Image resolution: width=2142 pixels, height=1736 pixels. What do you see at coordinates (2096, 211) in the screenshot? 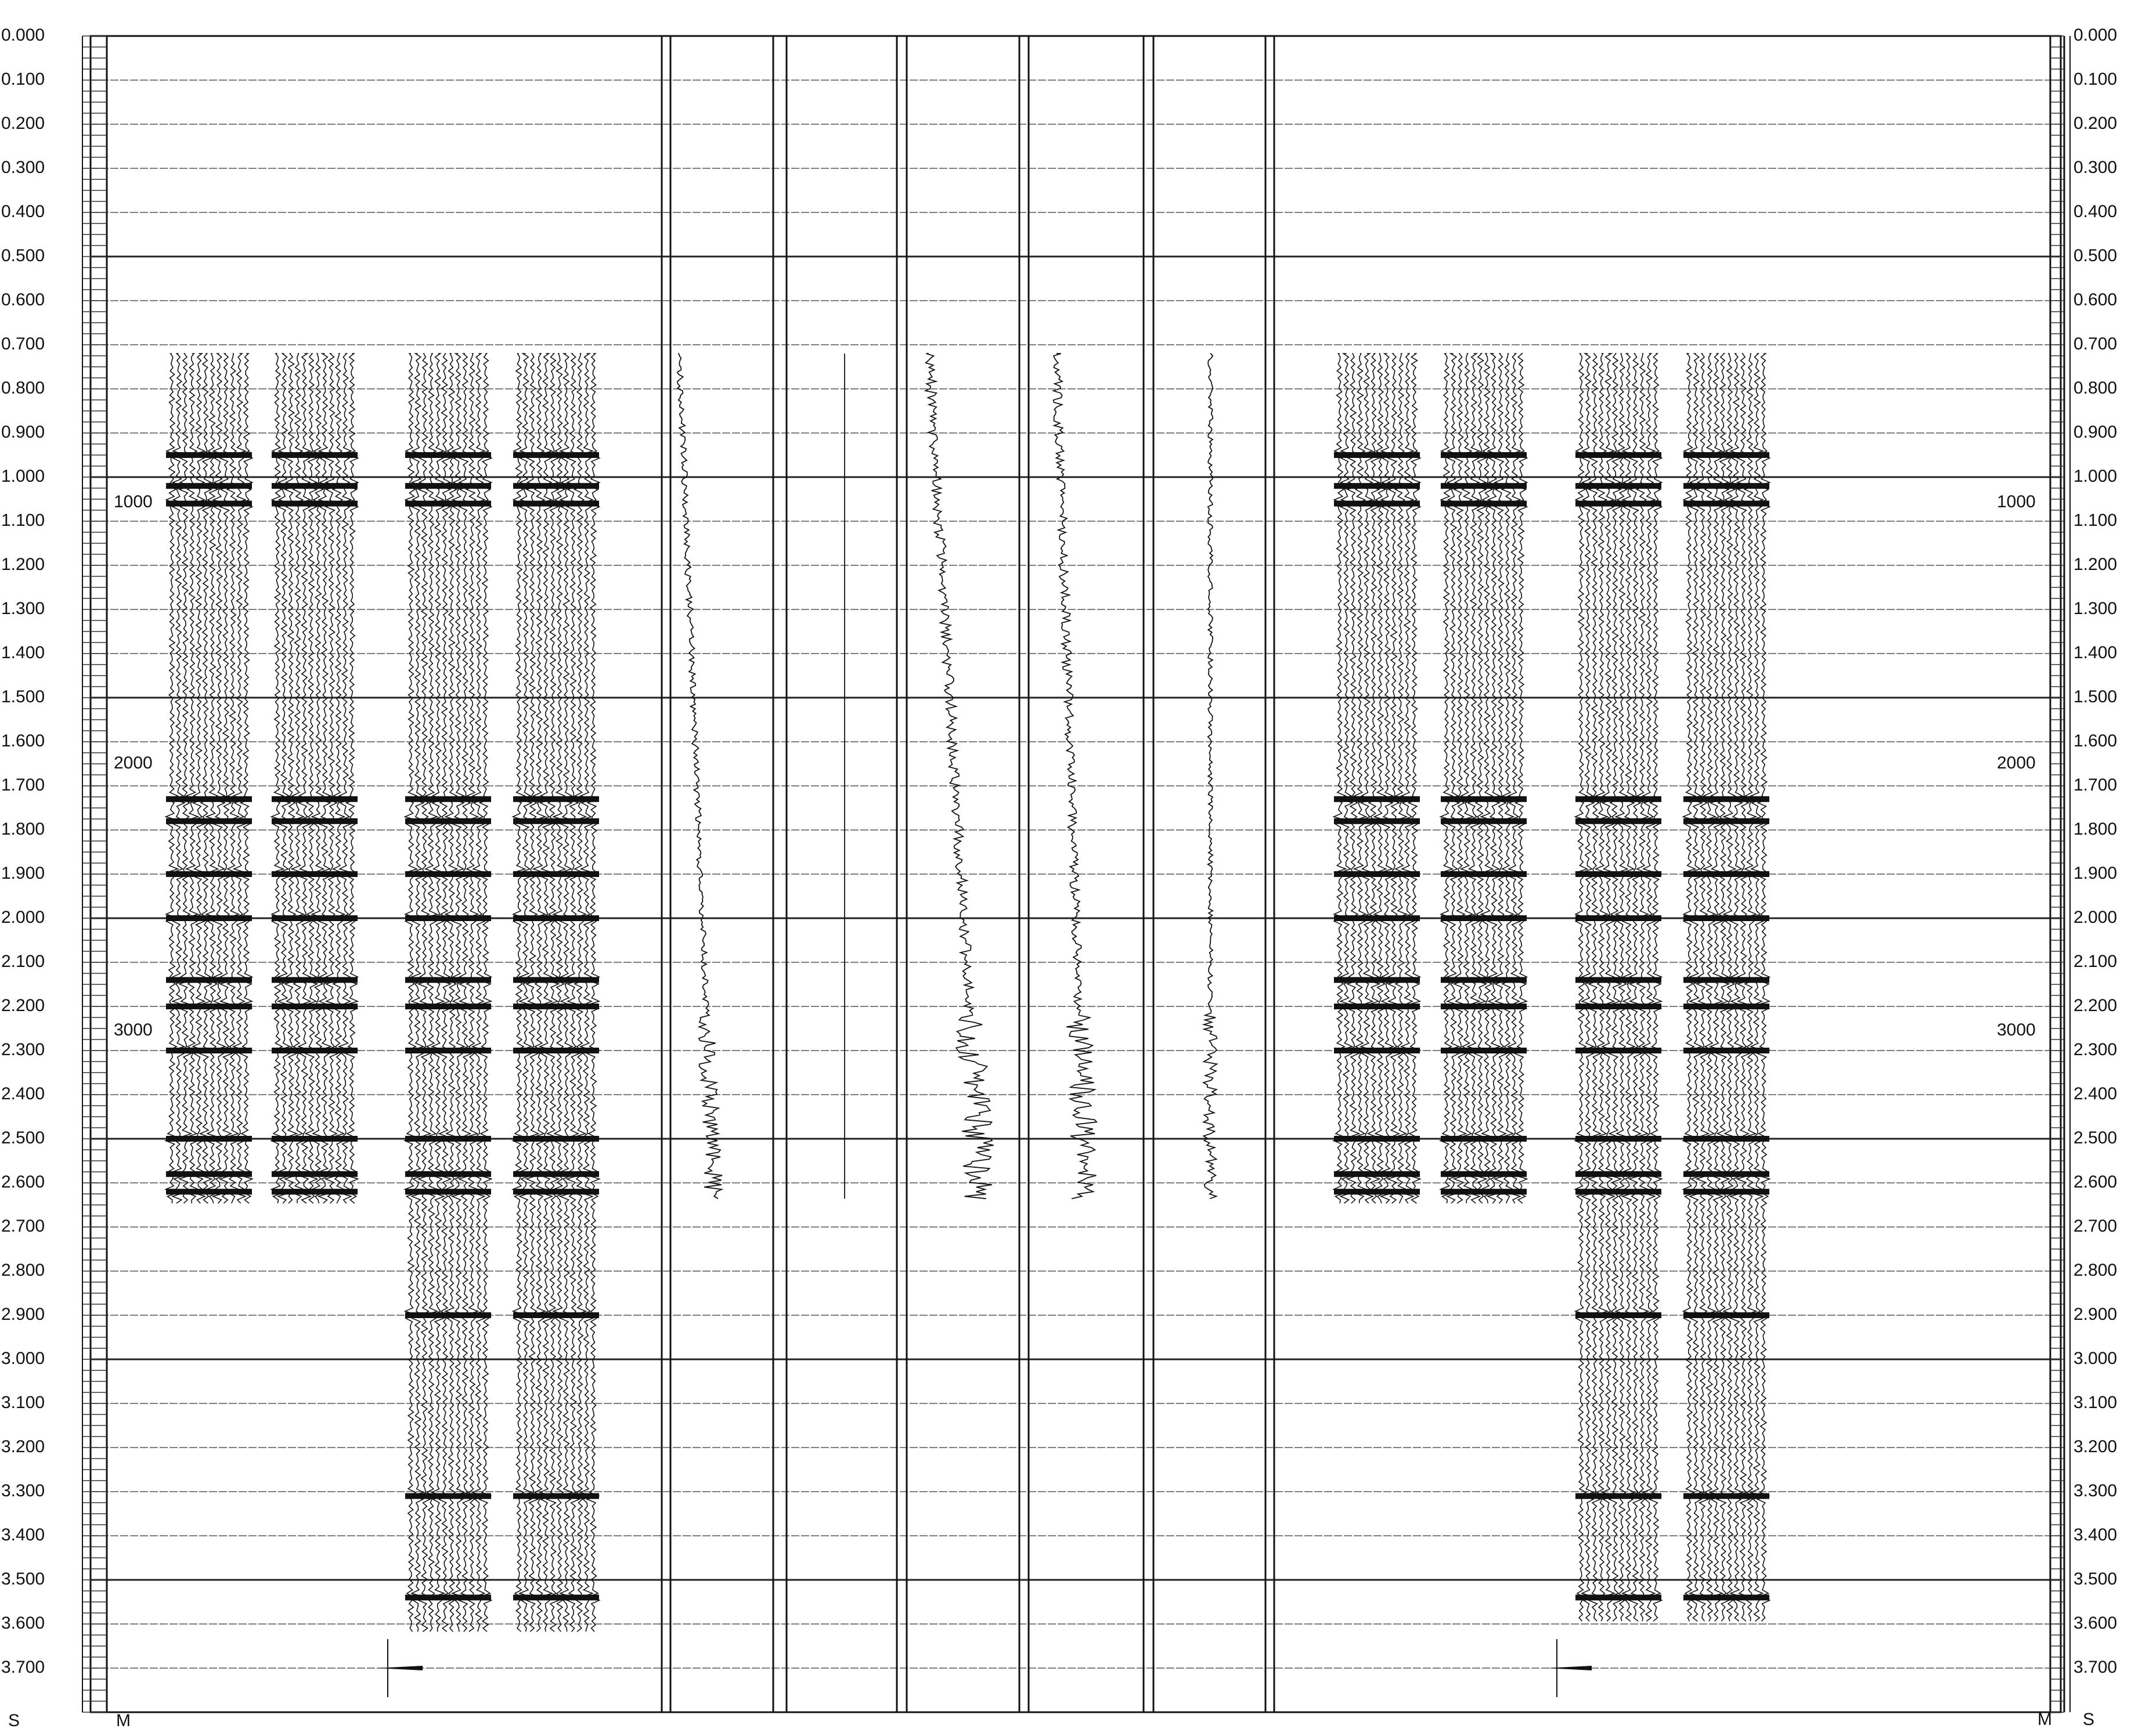
I see `time-label: 0.400` at bounding box center [2096, 211].